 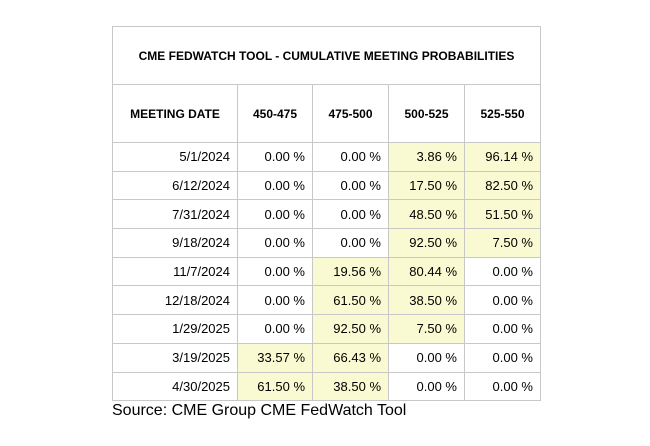 I want to click on meeting-date: 4/30/2025, so click(x=175, y=386).